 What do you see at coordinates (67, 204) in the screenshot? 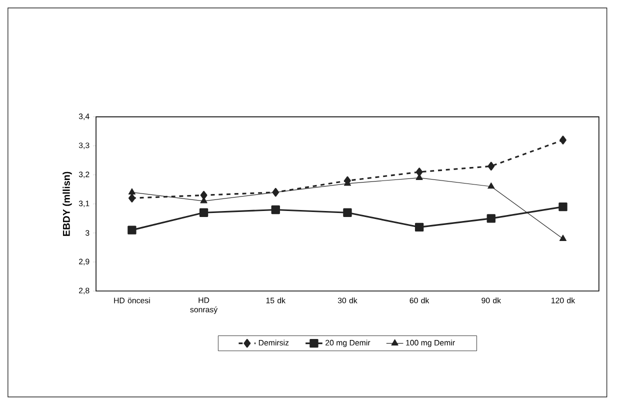
I see `y-axis-title: EBDY (mllisn)` at bounding box center [67, 204].